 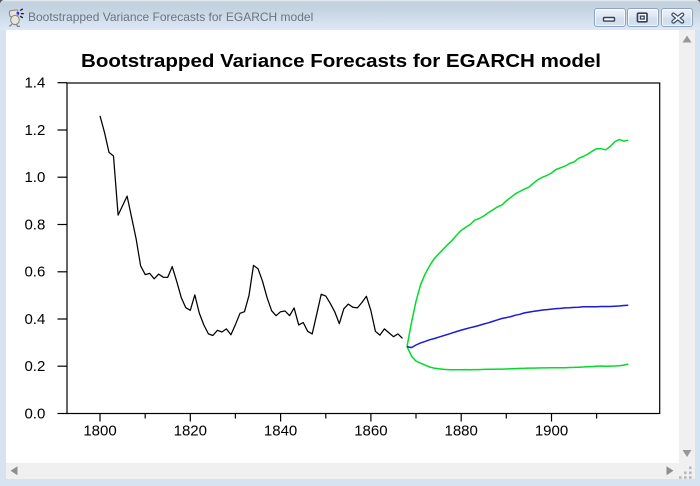 What do you see at coordinates (34, 366) in the screenshot?
I see `svg-text: 0.2` at bounding box center [34, 366].